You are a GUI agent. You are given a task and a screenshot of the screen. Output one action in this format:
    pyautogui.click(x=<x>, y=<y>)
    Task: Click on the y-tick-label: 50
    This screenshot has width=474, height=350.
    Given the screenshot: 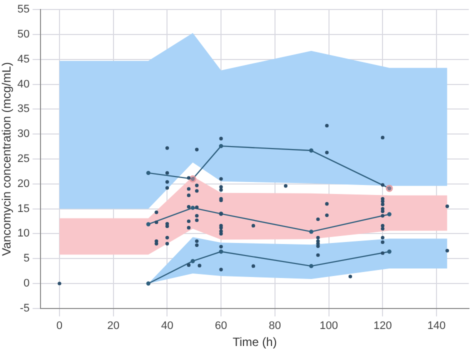 What is the action you would take?
    pyautogui.click(x=23, y=34)
    